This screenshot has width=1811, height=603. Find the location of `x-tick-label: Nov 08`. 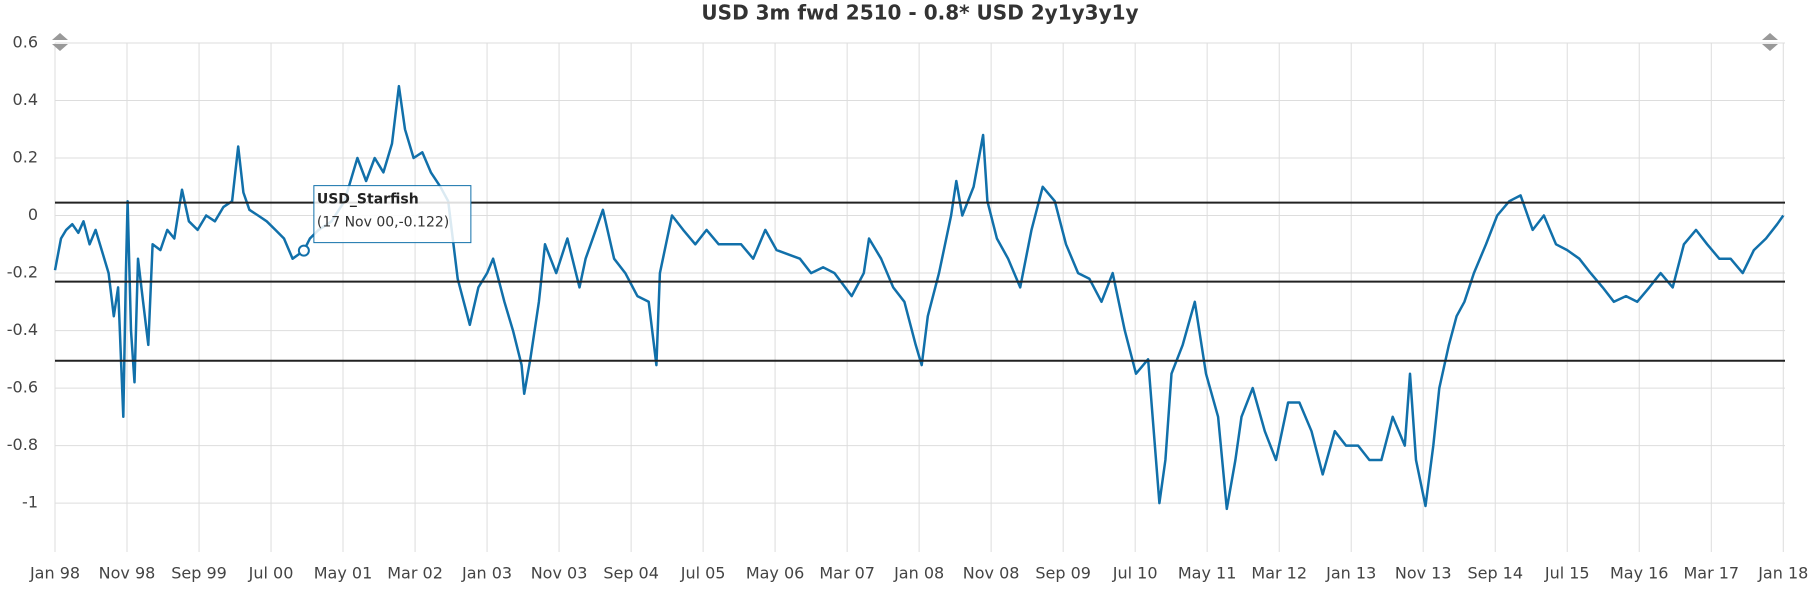

x-tick-label: Nov 08 is located at coordinates (991, 573).